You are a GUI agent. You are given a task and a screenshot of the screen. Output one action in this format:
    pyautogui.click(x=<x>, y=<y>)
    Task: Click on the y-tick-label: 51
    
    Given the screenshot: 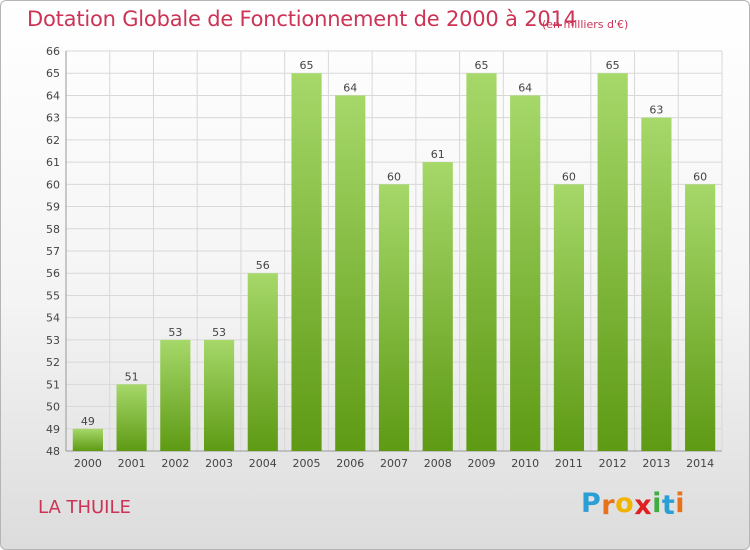 What is the action you would take?
    pyautogui.click(x=53, y=384)
    